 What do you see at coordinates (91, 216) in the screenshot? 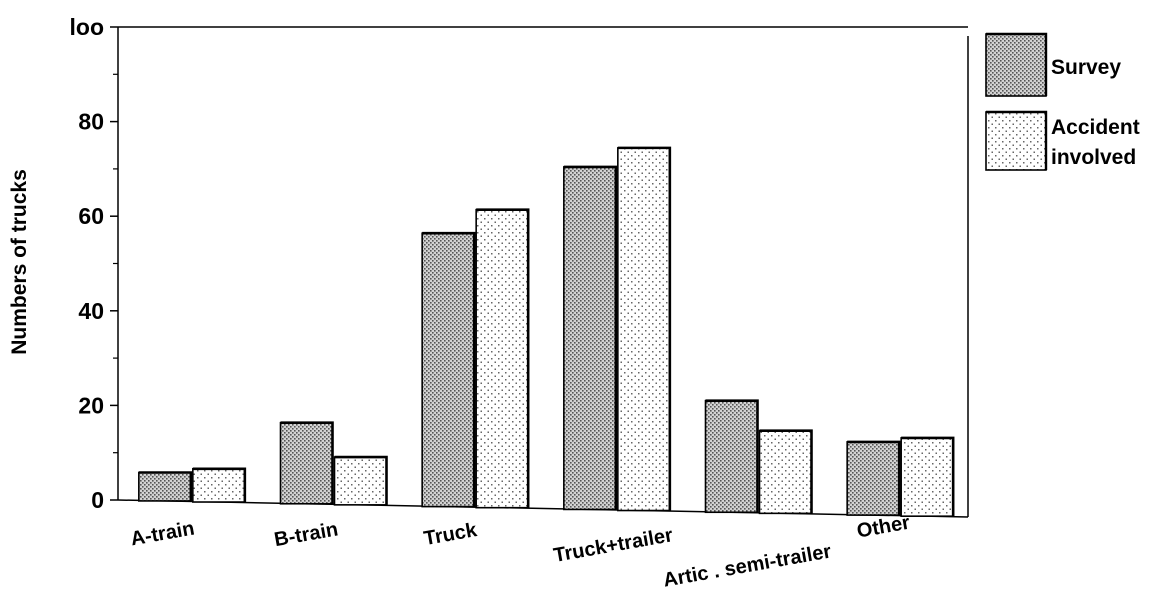
I see `y-tick-label: 60` at bounding box center [91, 216].